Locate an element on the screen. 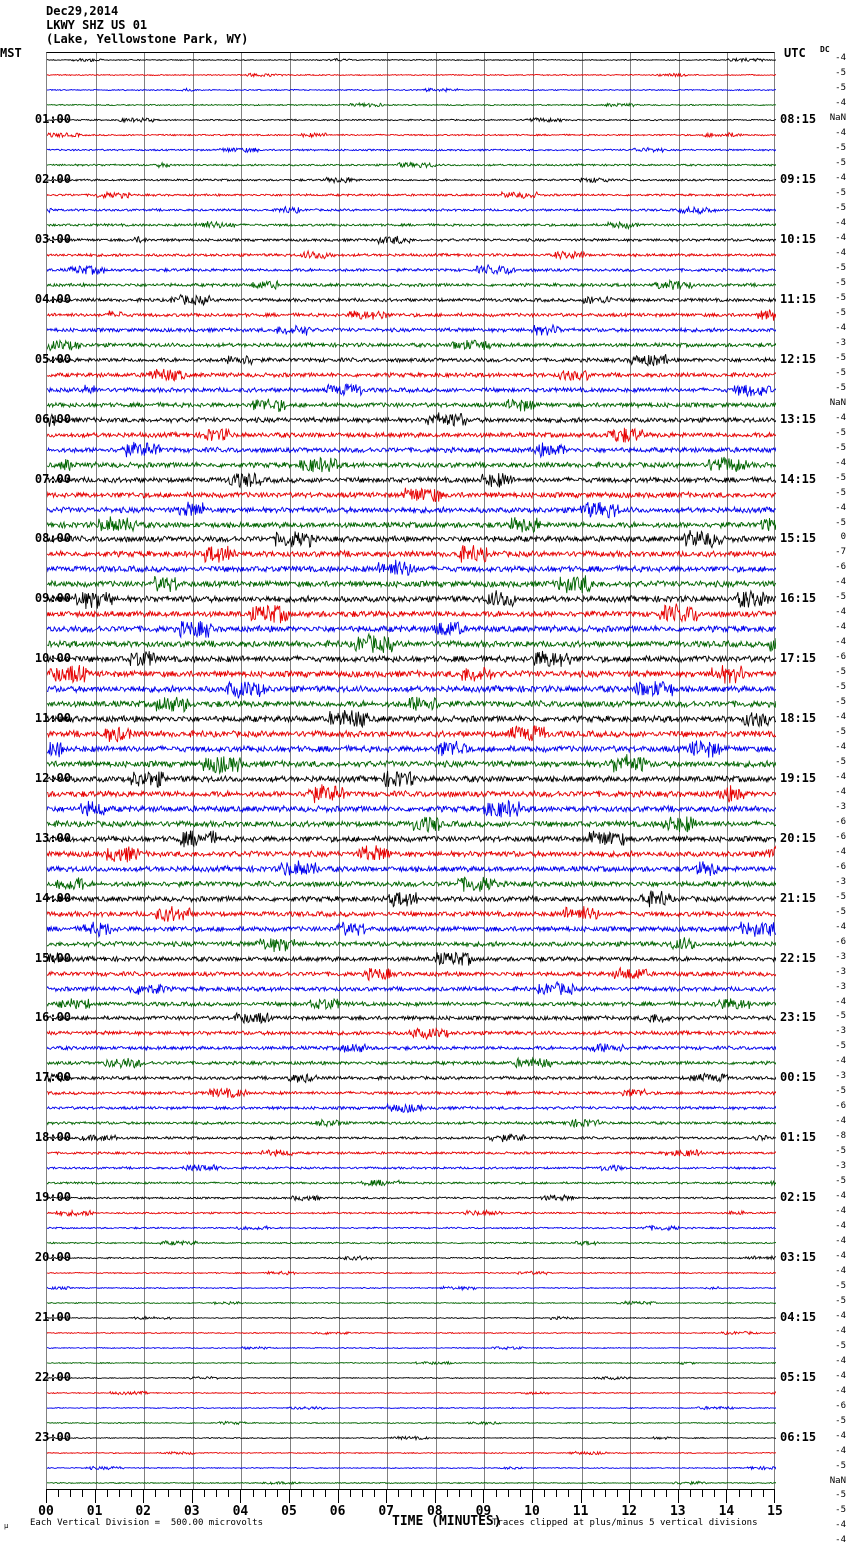  x-tick-label: 15 is located at coordinates (775, 1511).